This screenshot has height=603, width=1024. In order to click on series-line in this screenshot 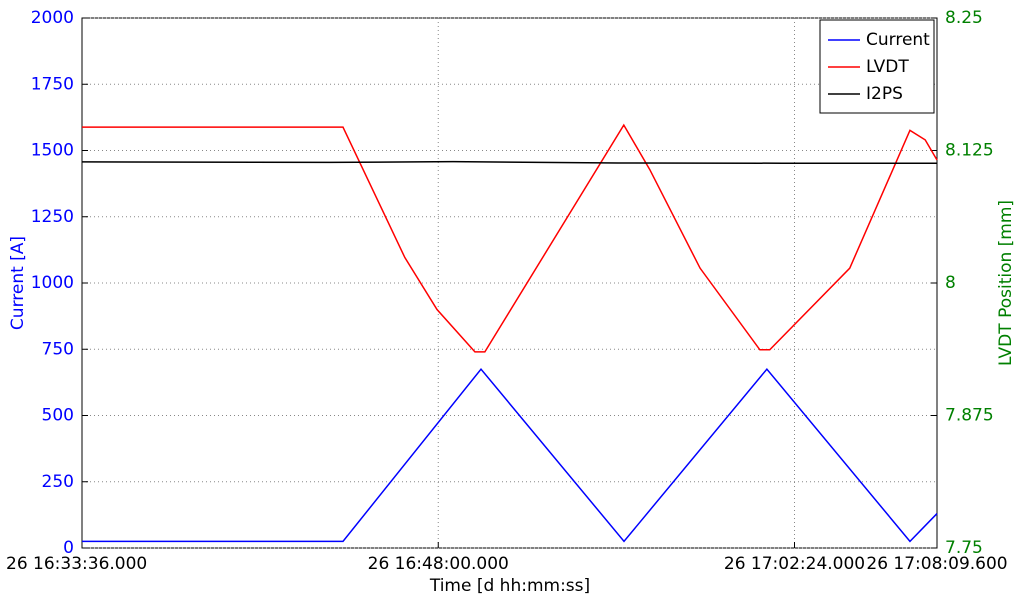, I will do `click(509, 162)`.